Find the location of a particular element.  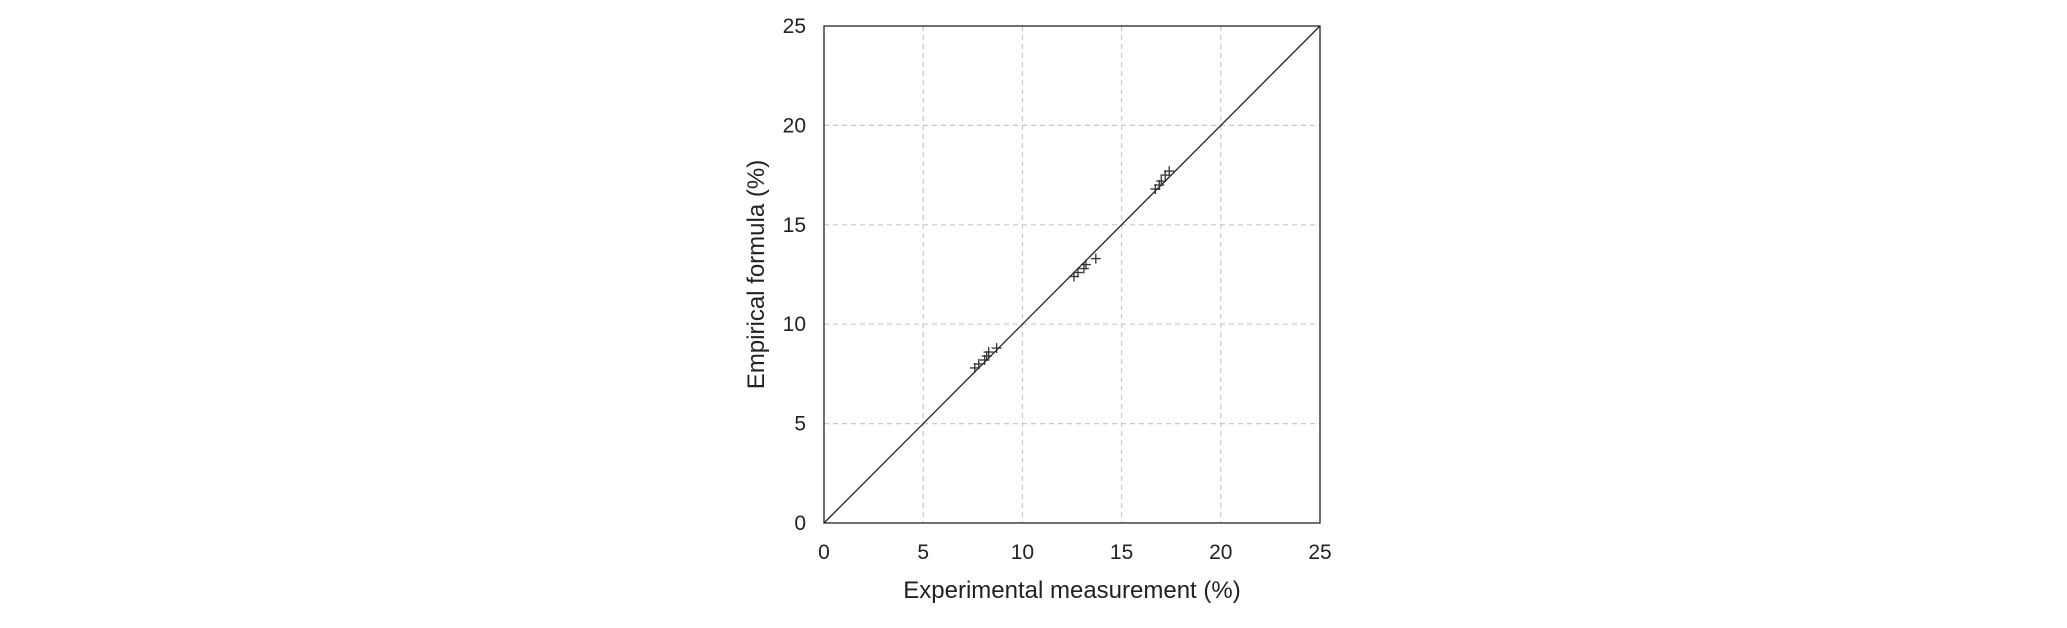

x-tick-label-3: 15 is located at coordinates (1121, 552).